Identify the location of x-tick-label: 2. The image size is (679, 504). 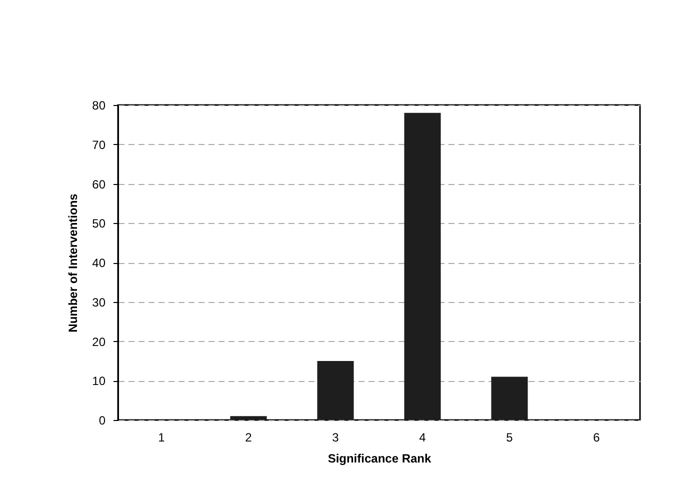
(248, 437).